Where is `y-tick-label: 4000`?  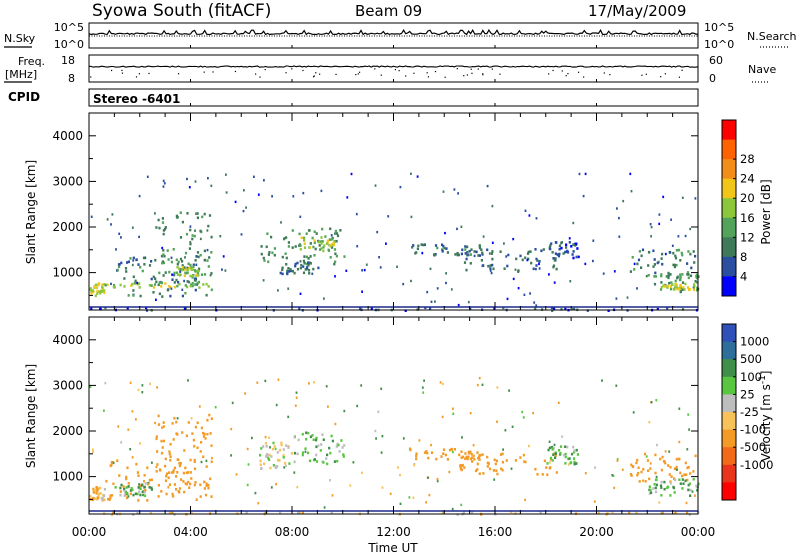
y-tick-label: 4000 is located at coordinates (67, 136).